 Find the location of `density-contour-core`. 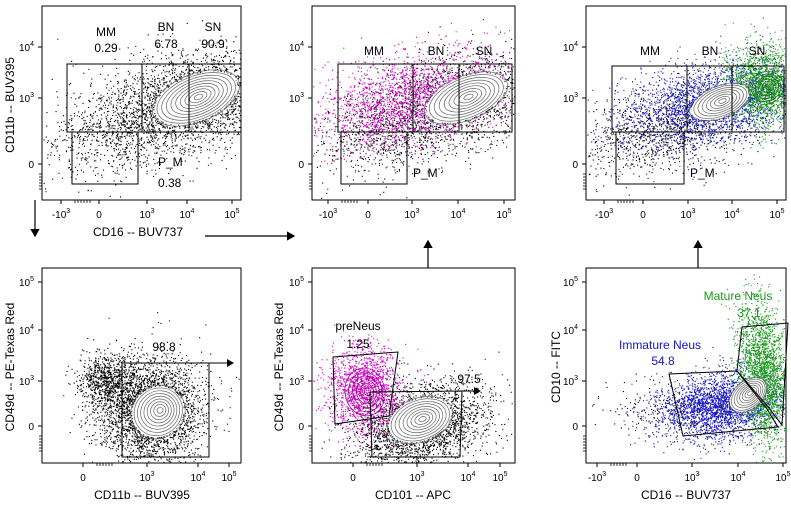

density-contour-core is located at coordinates (158, 412).